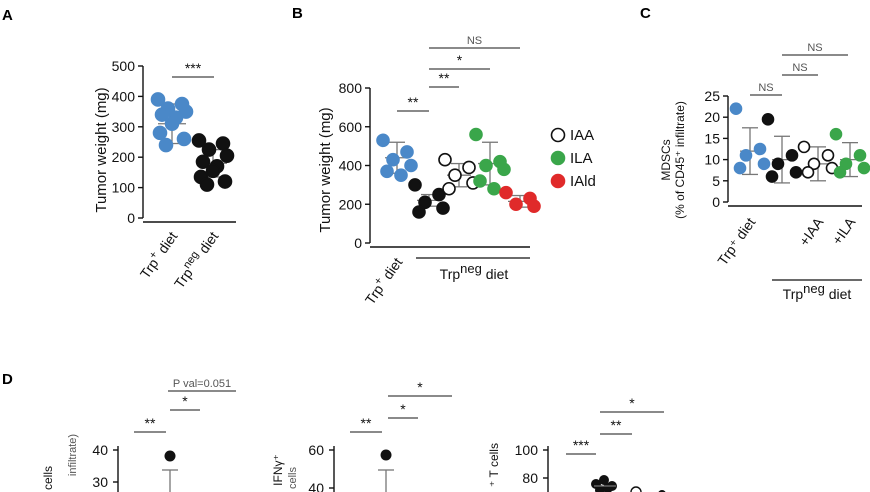 This screenshot has width=870, height=492. Describe the element at coordinates (811, 231) in the screenshot. I see `panel-c-x-tick-label-2: +IAA` at that location.